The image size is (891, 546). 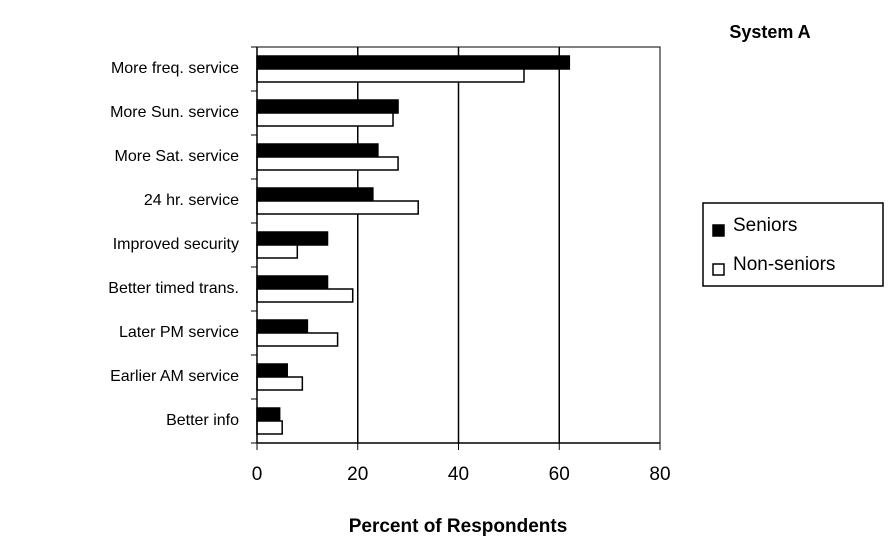 I want to click on legend-box, so click(x=793, y=244).